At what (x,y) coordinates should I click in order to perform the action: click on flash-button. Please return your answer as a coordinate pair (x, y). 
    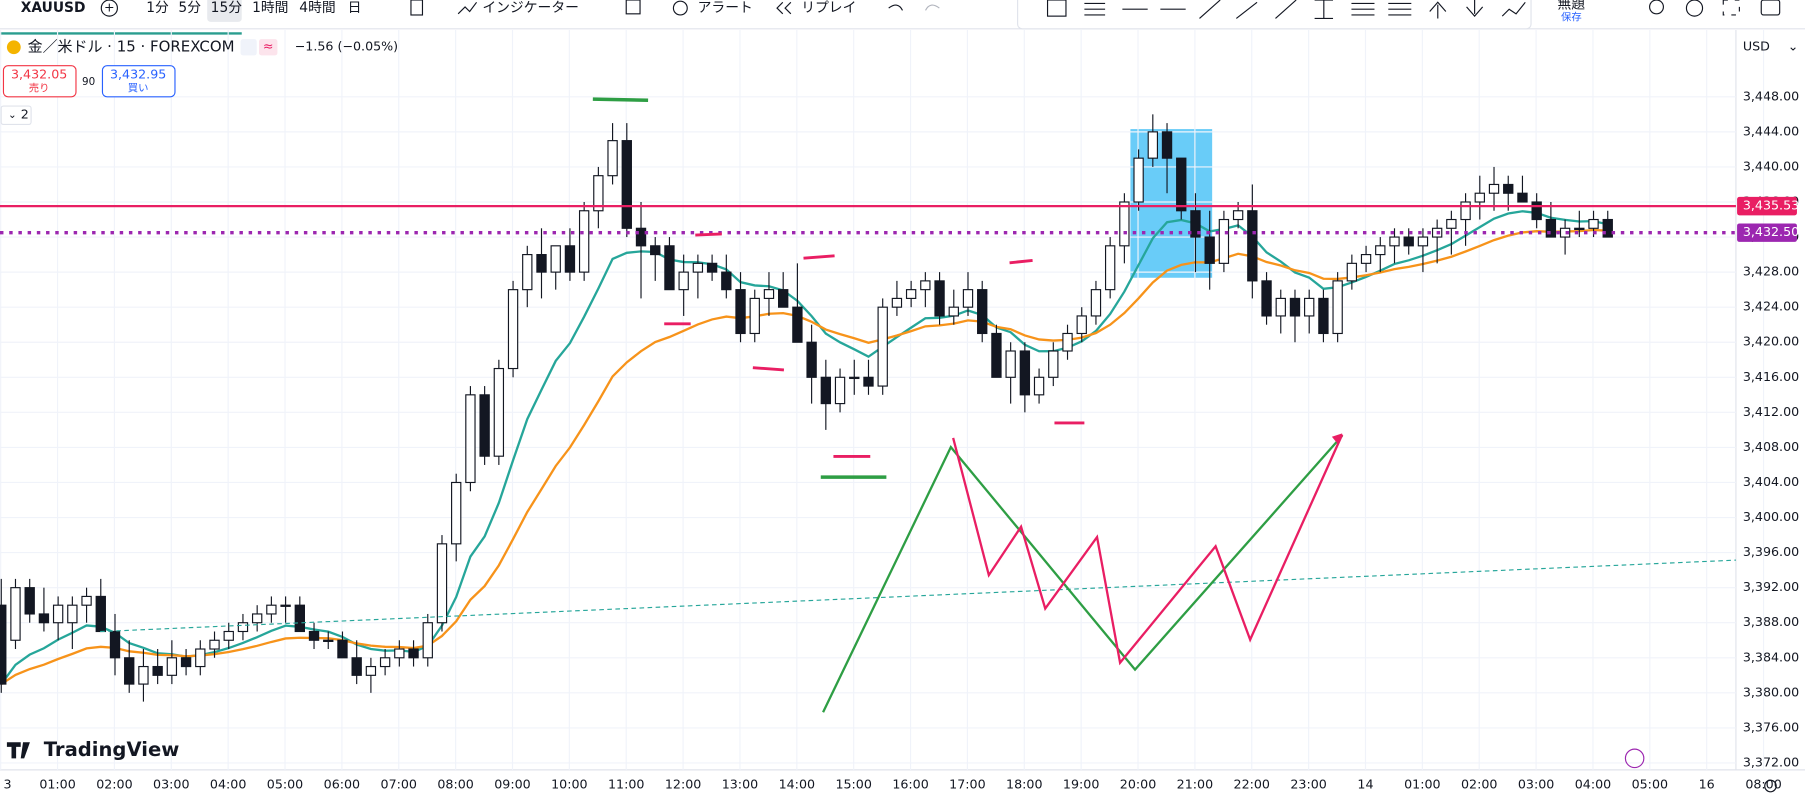
    Looking at the image, I should click on (1634, 758).